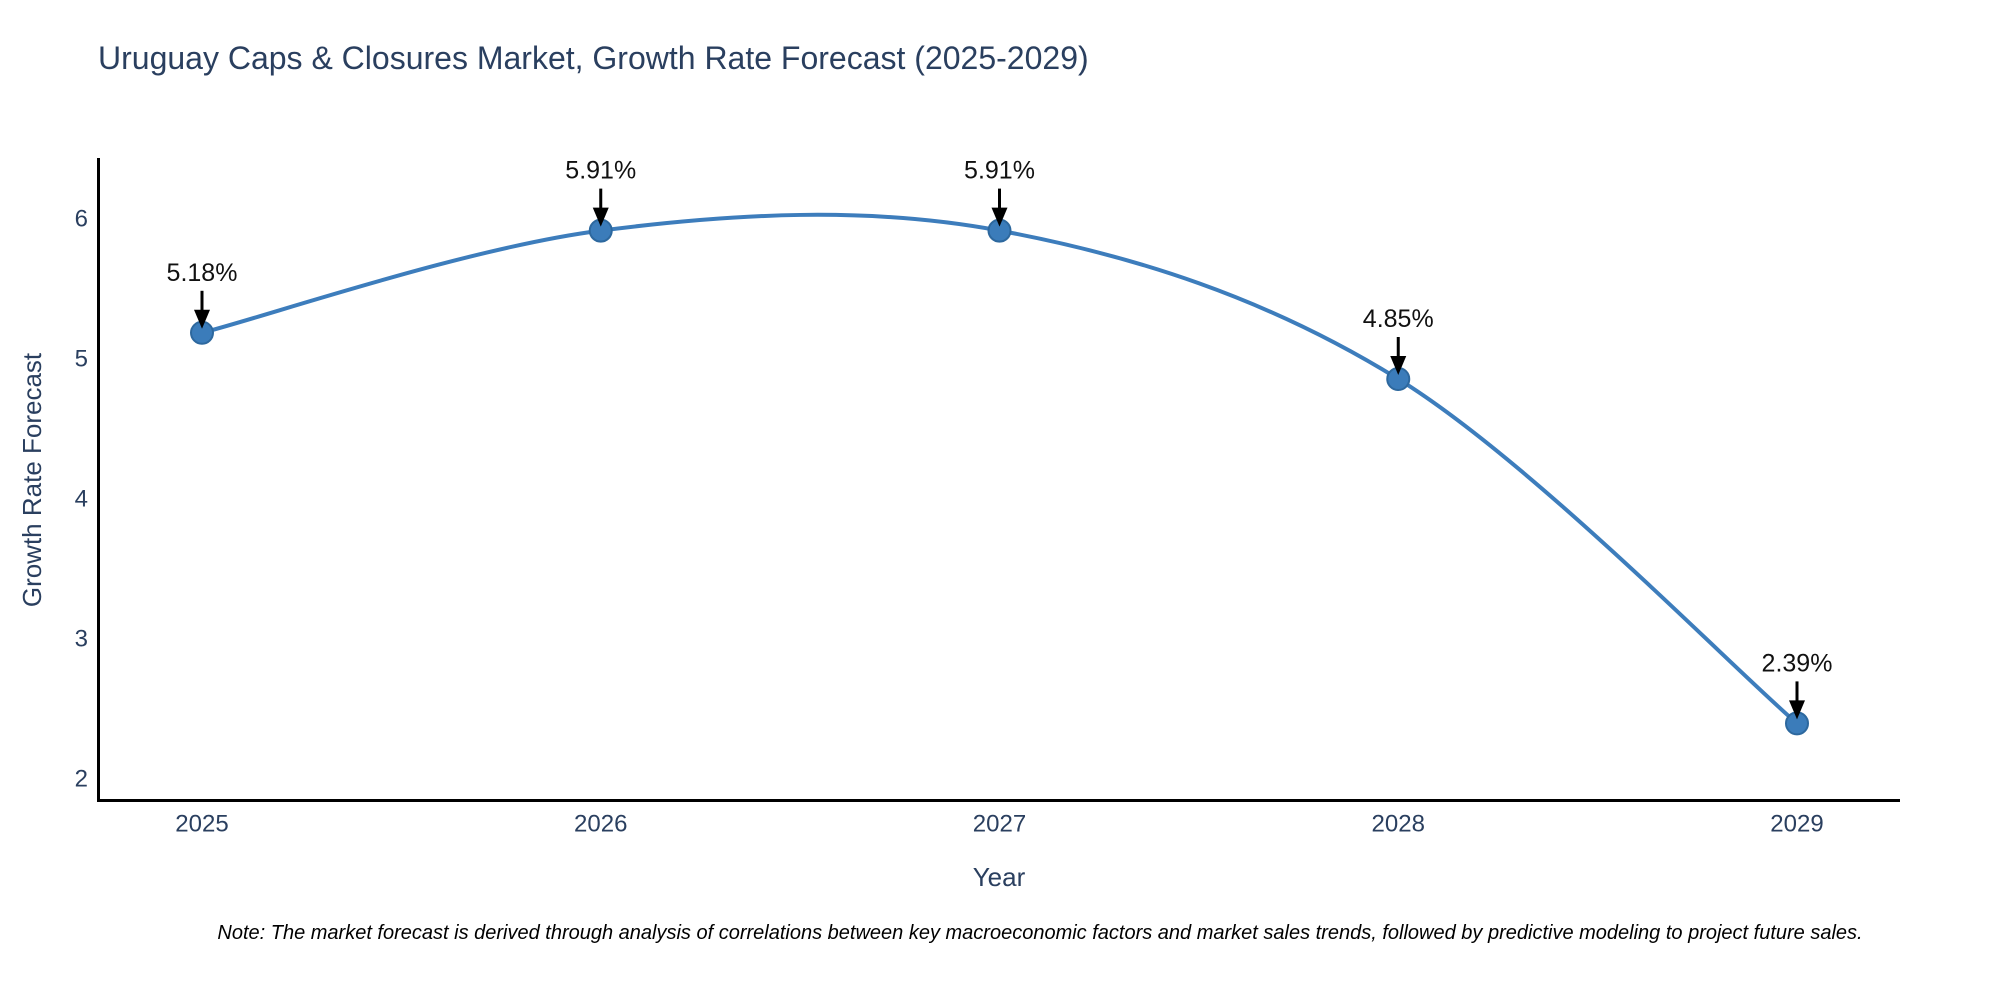 The width and height of the screenshot is (2000, 1000). I want to click on y-tick-label: 4, so click(81, 499).